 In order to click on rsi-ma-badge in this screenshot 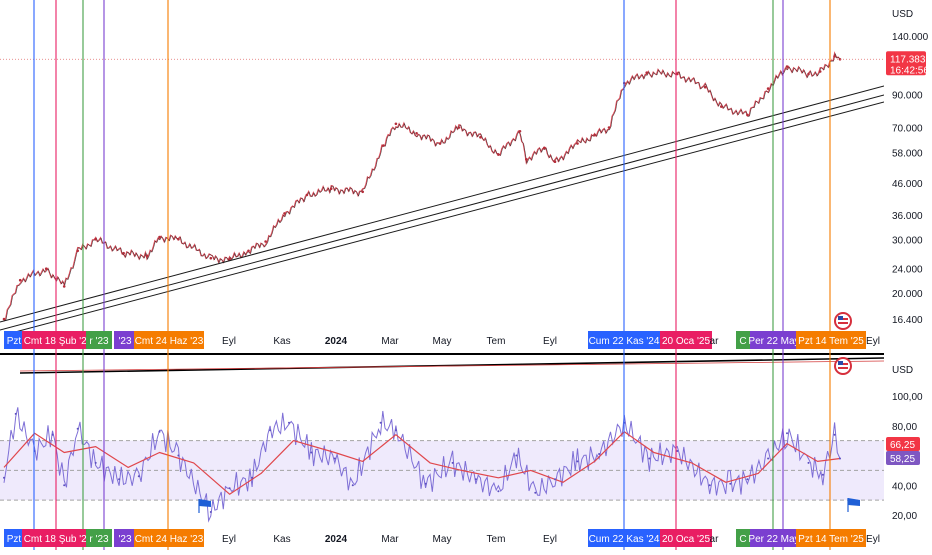, I will do `click(903, 458)`.